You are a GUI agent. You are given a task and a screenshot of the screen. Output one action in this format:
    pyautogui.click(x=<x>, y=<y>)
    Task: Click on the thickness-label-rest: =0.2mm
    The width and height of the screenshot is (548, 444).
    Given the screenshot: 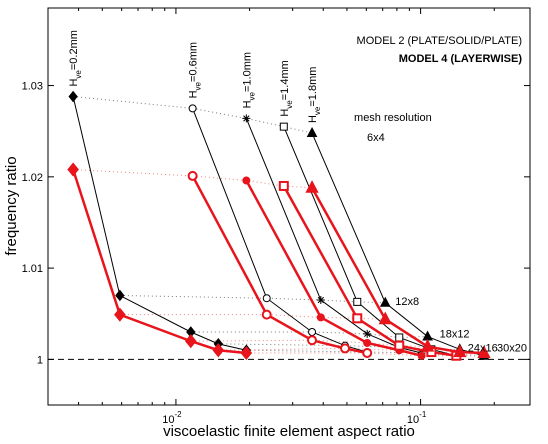 What is the action you would take?
    pyautogui.click(x=74, y=50)
    